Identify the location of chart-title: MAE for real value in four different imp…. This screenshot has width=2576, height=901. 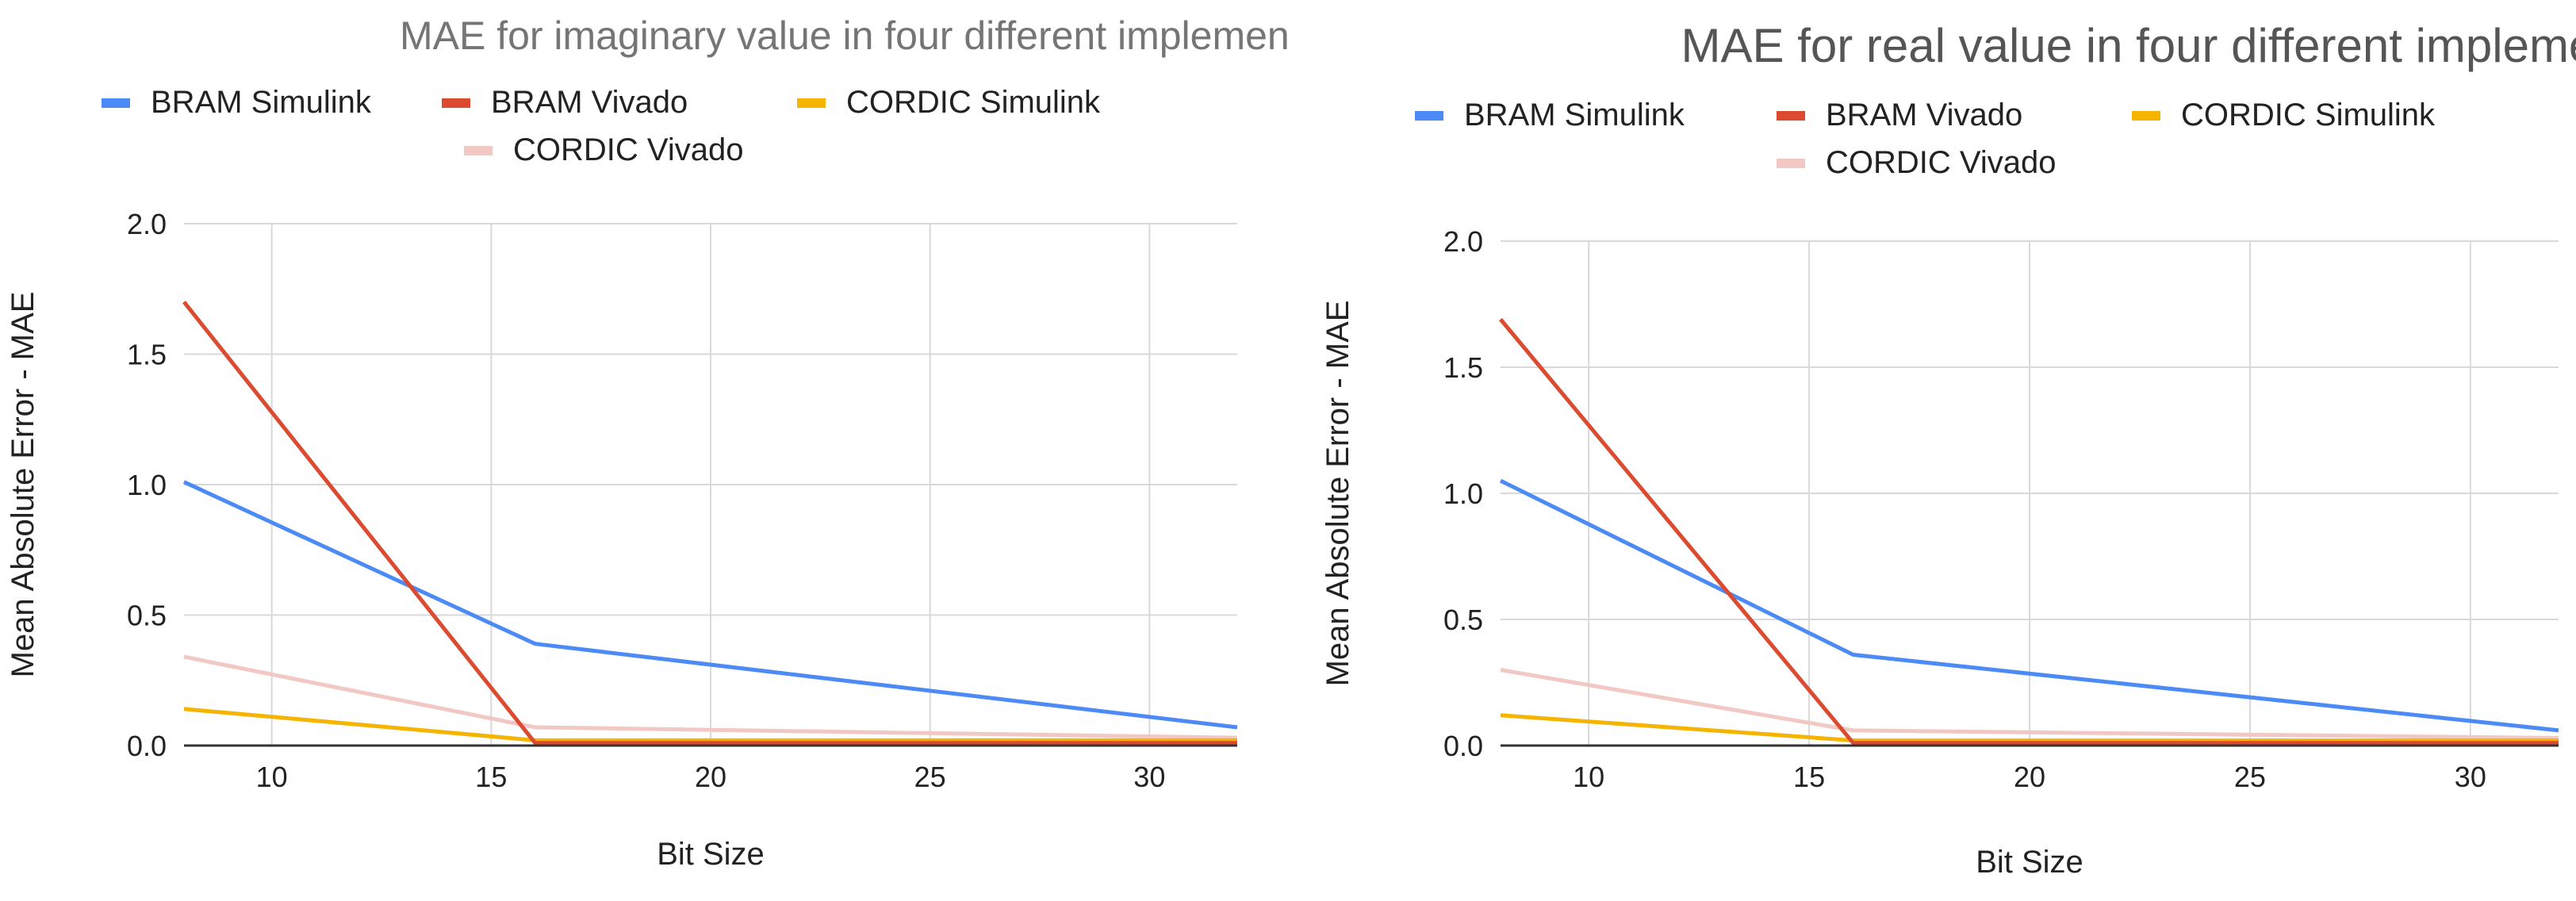
(2128, 45).